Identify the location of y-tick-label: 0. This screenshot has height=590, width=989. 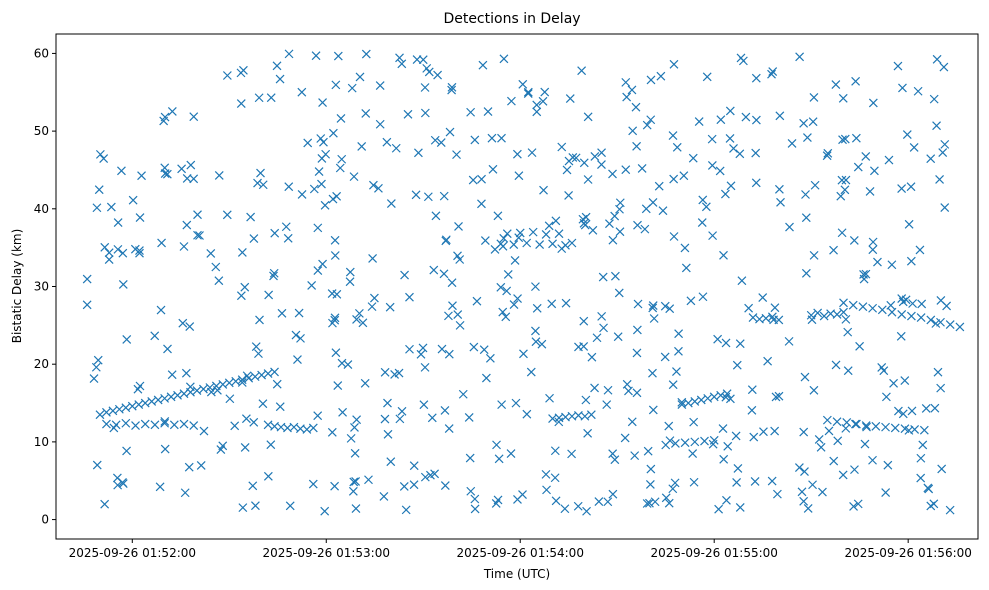
(45, 520).